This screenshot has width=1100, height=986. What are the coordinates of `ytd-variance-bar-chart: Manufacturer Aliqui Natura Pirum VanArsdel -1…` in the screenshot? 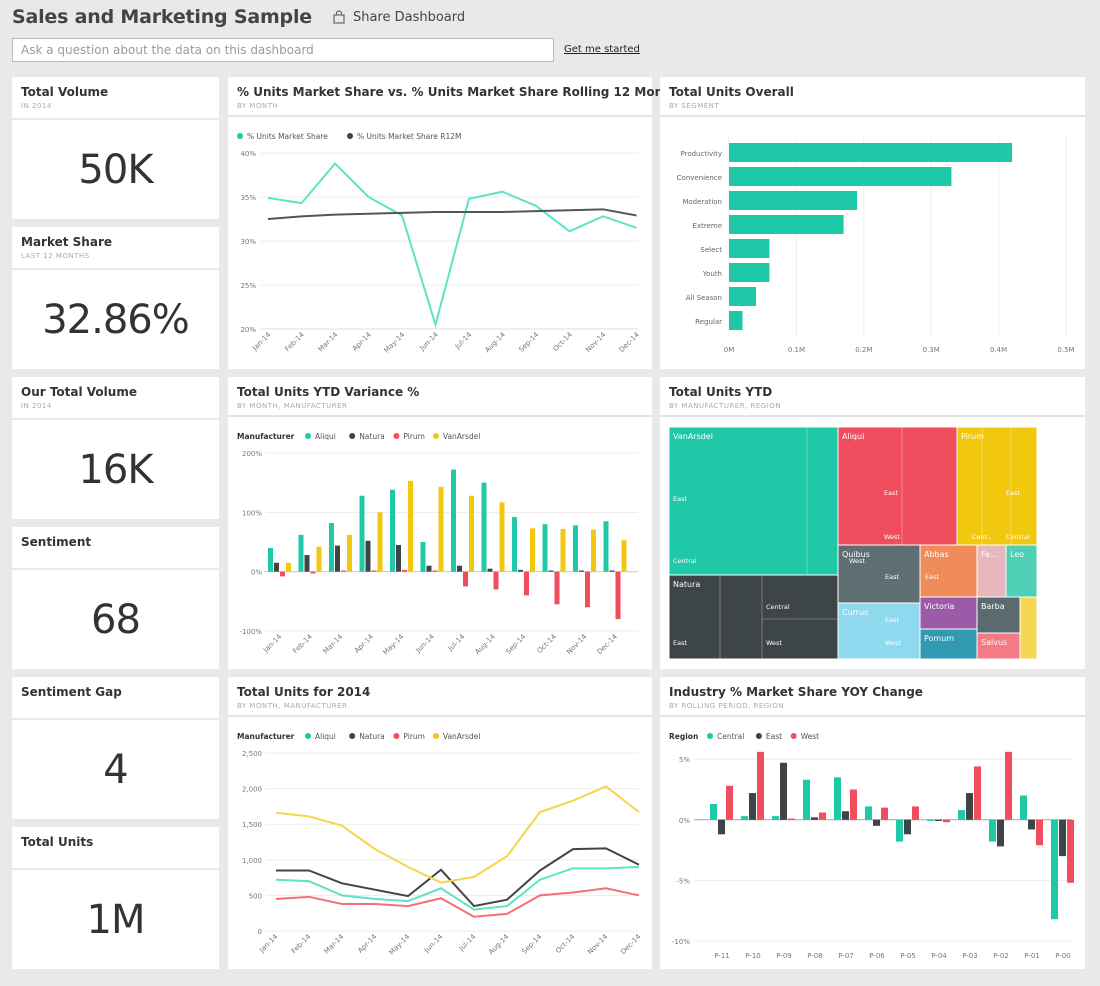 It's located at (437, 544).